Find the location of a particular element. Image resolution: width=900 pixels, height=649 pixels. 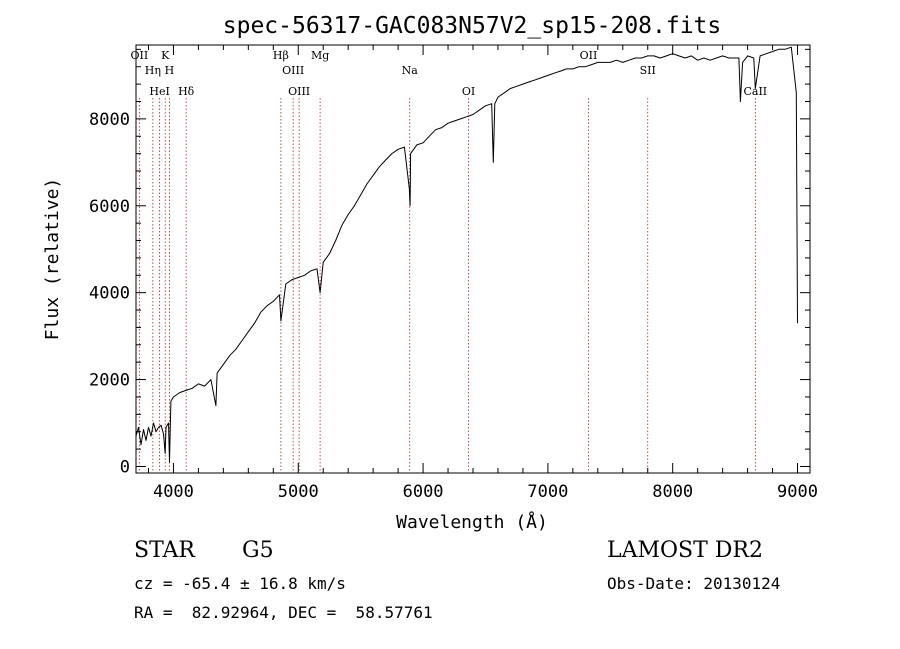

spectral-line-label: Hβ is located at coordinates (281, 55).